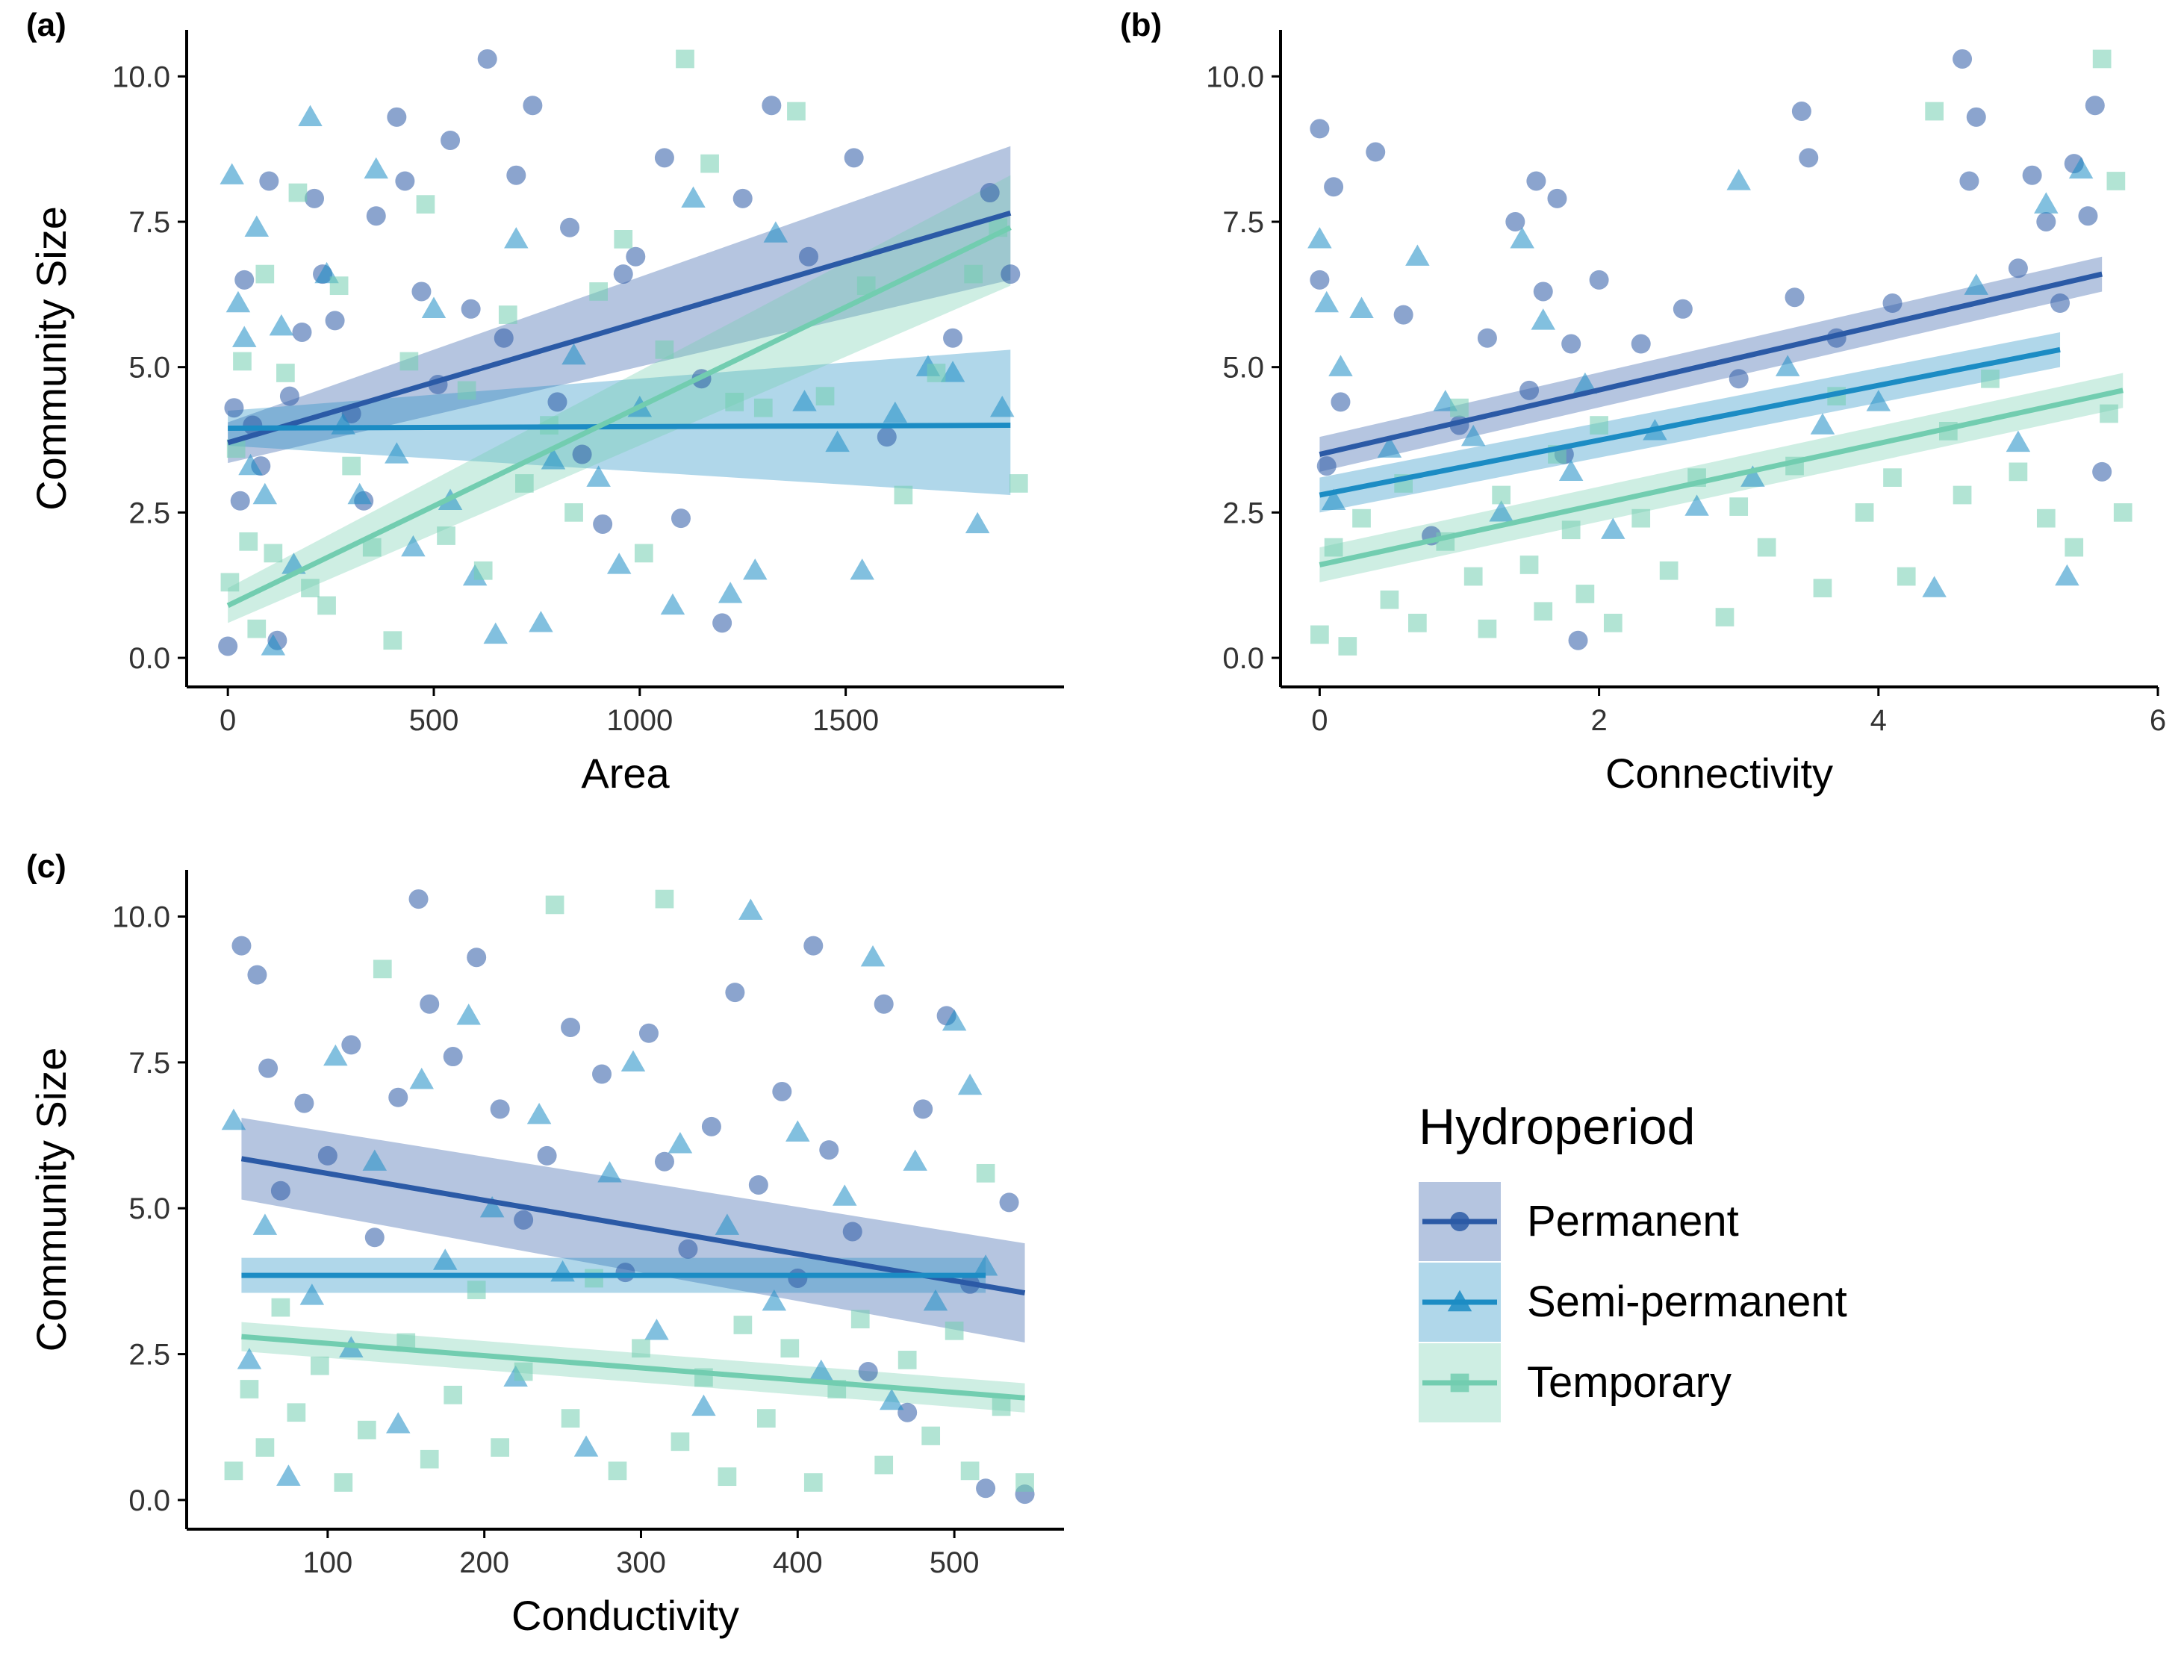  Describe the element at coordinates (798, 1562) in the screenshot. I see `x-tick-label: 400` at that location.